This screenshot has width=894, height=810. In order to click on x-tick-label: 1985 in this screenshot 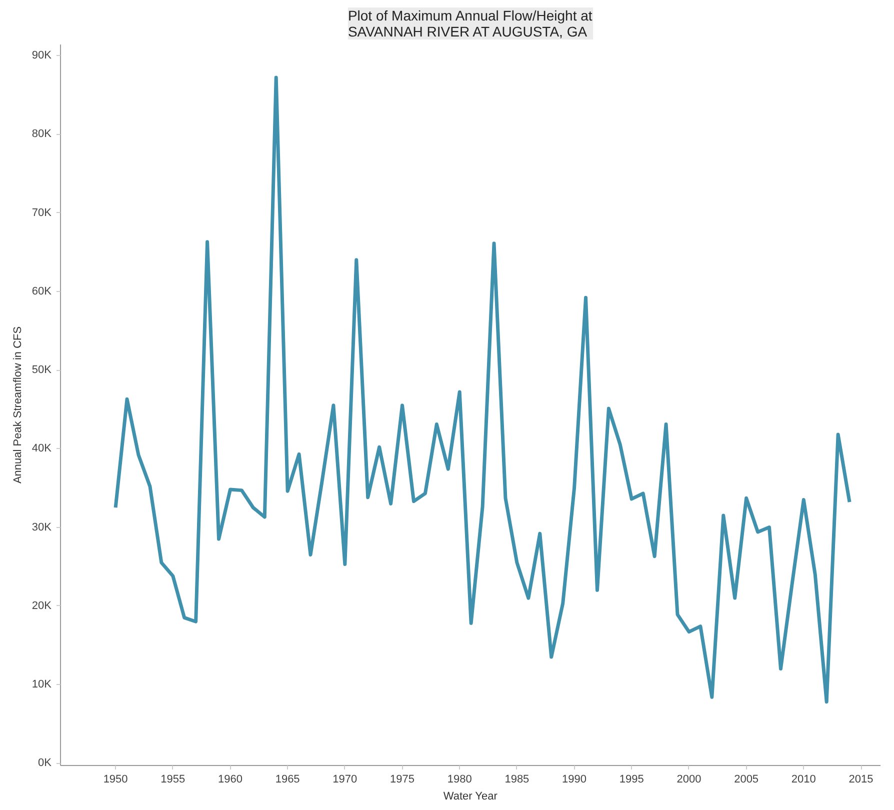, I will do `click(517, 780)`.